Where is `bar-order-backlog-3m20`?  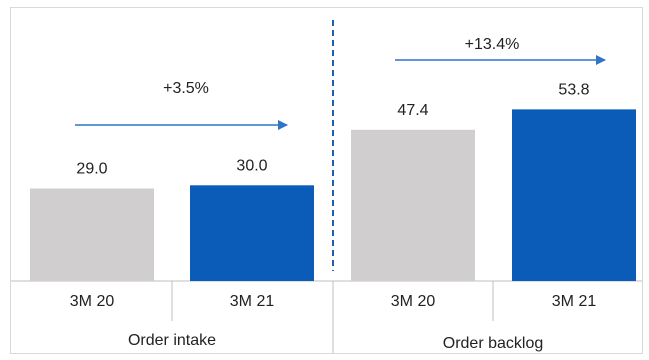 bar-order-backlog-3m20 is located at coordinates (413, 205).